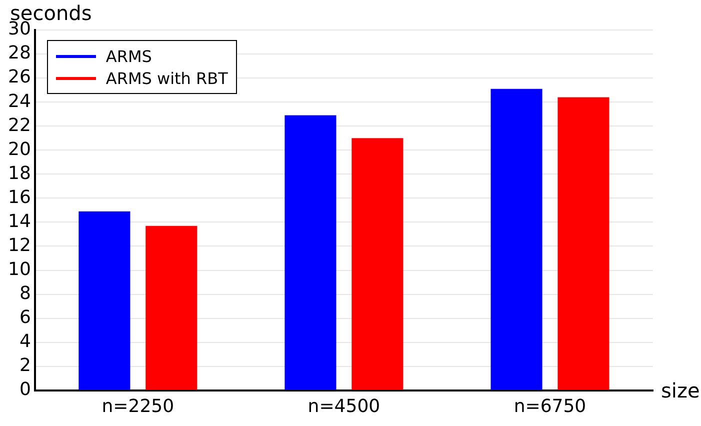 This screenshot has width=701, height=426. Describe the element at coordinates (129, 56) in the screenshot. I see `legend-label: ARMS` at that location.